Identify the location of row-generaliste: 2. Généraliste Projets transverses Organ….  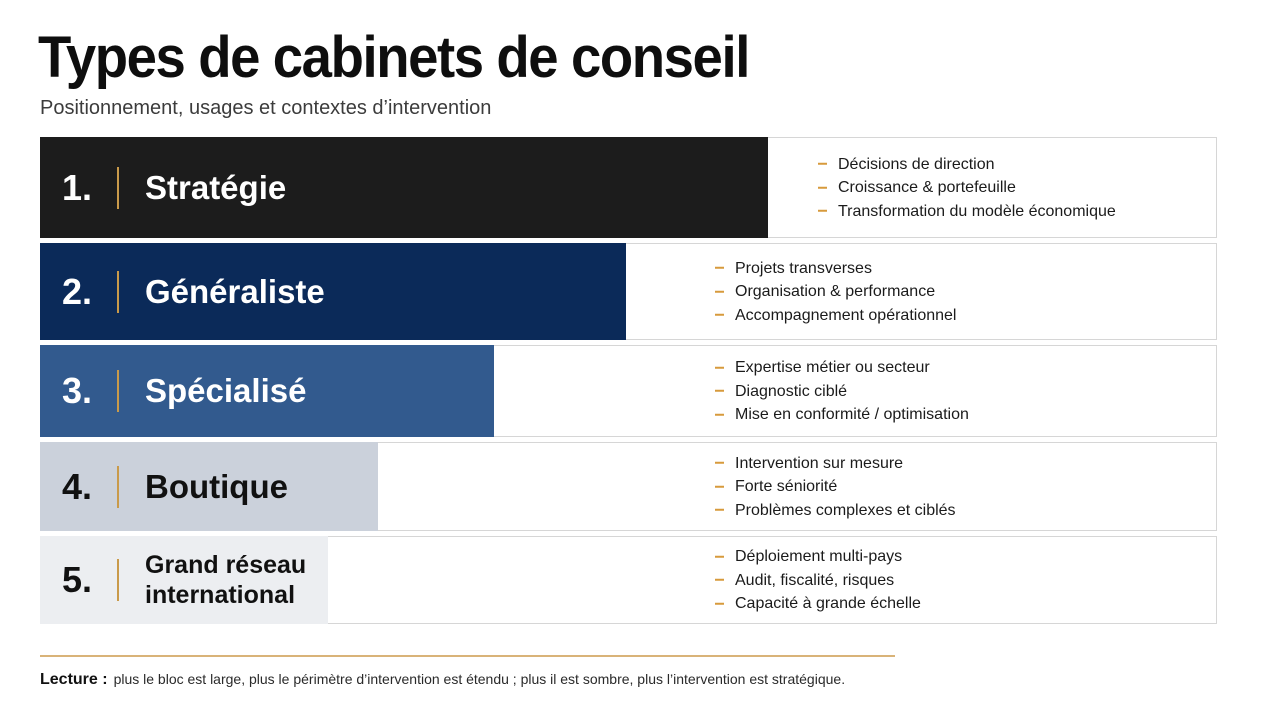
(628, 291).